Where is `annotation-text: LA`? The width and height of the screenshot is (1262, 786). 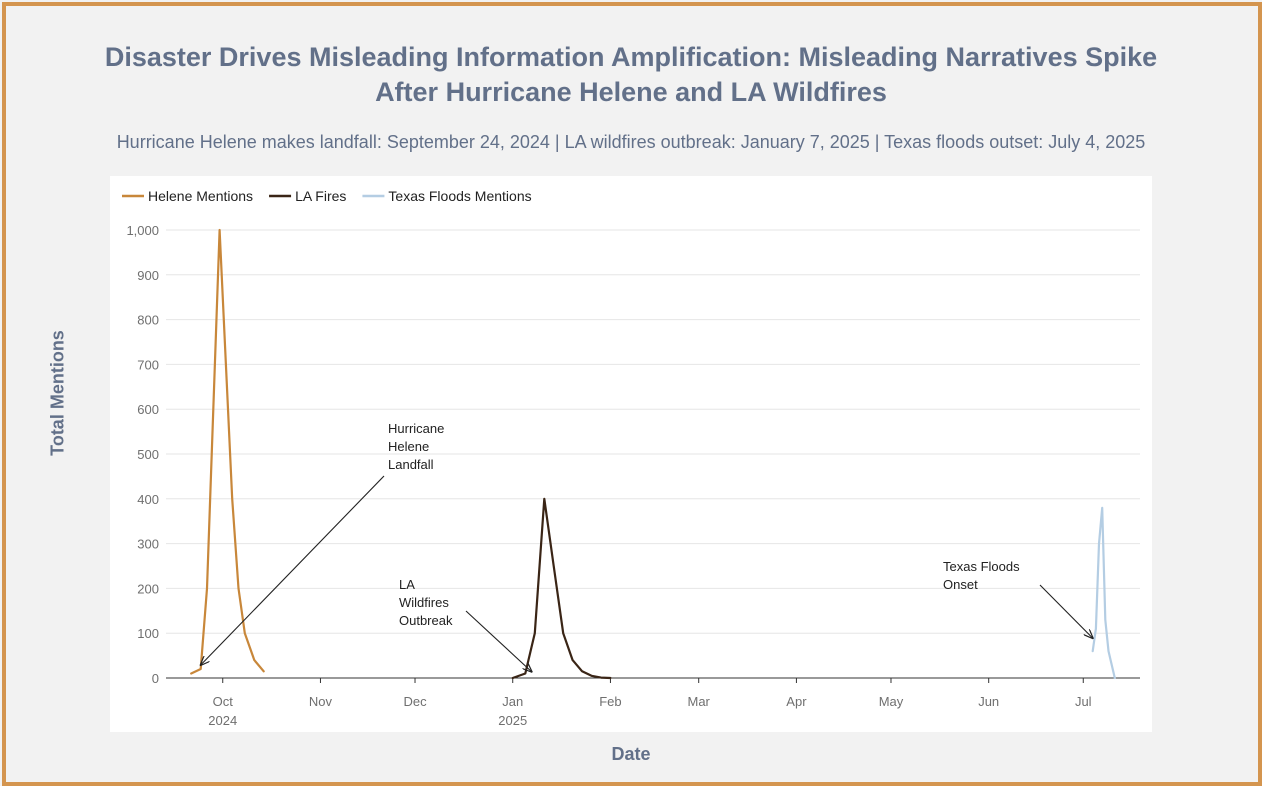 annotation-text: LA is located at coordinates (407, 584).